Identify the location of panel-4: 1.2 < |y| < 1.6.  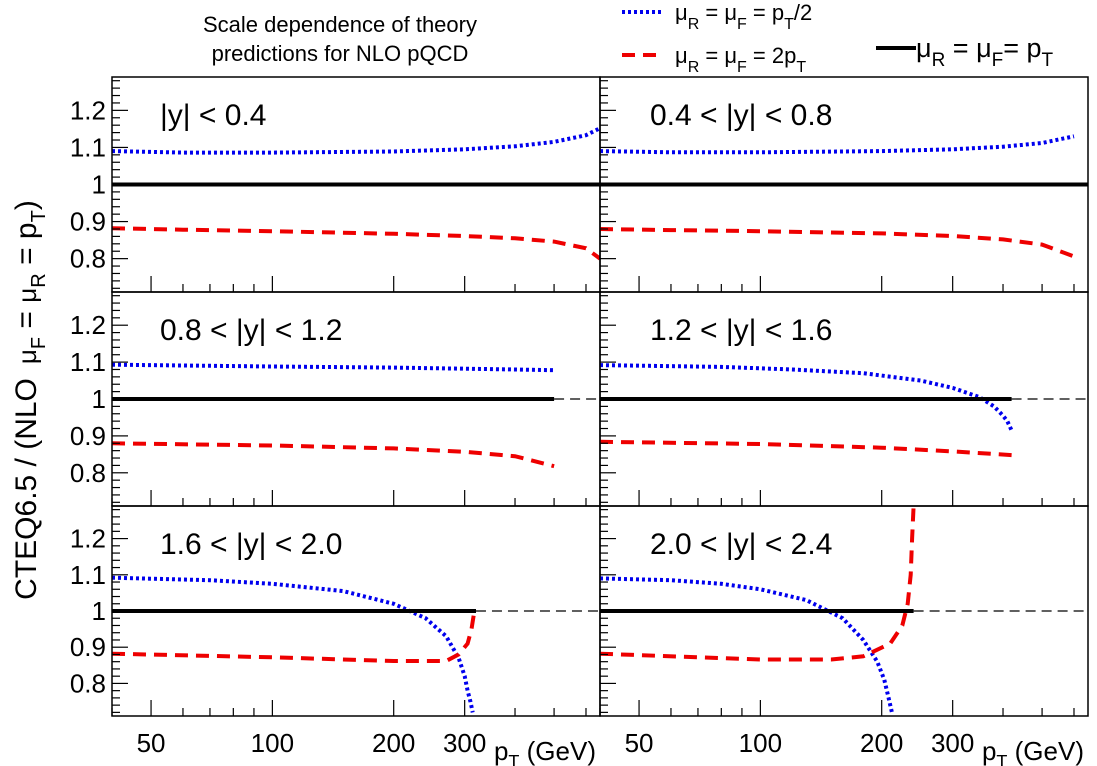
(844, 399).